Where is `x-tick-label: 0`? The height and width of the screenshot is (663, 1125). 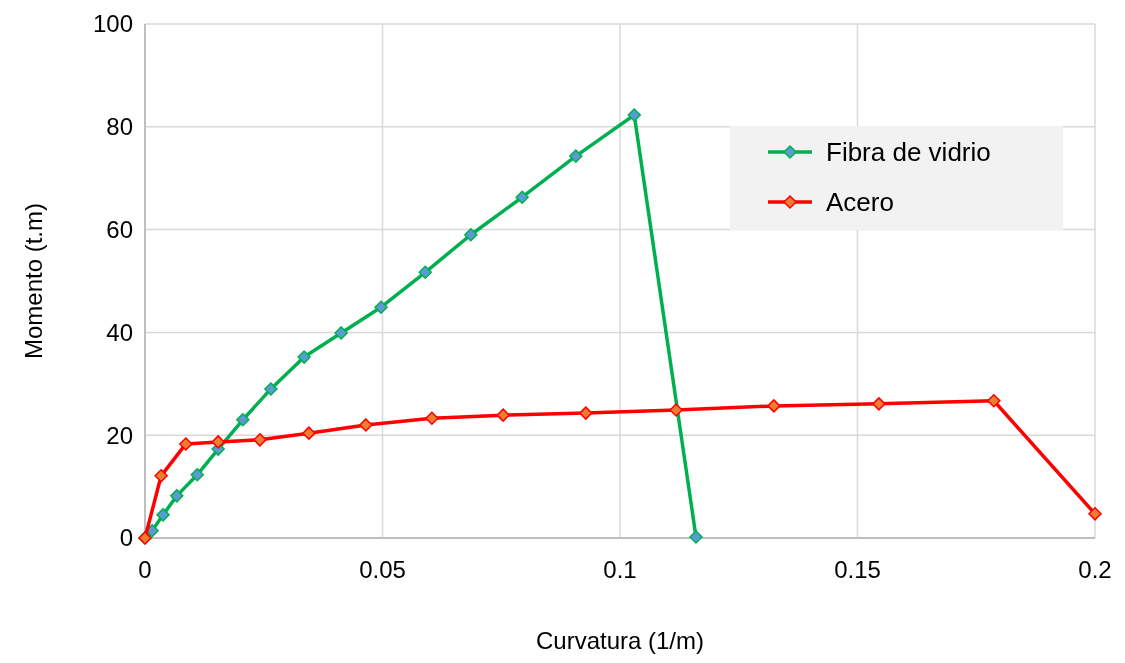 x-tick-label: 0 is located at coordinates (145, 569).